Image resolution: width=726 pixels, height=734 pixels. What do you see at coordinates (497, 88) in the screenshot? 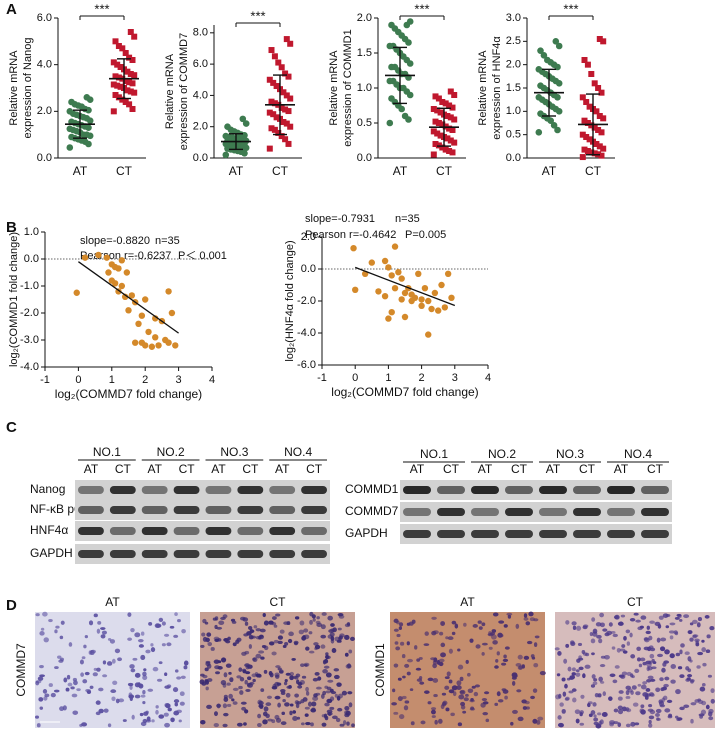
I see `y-axis-label: expression of HNF4α` at bounding box center [497, 88].